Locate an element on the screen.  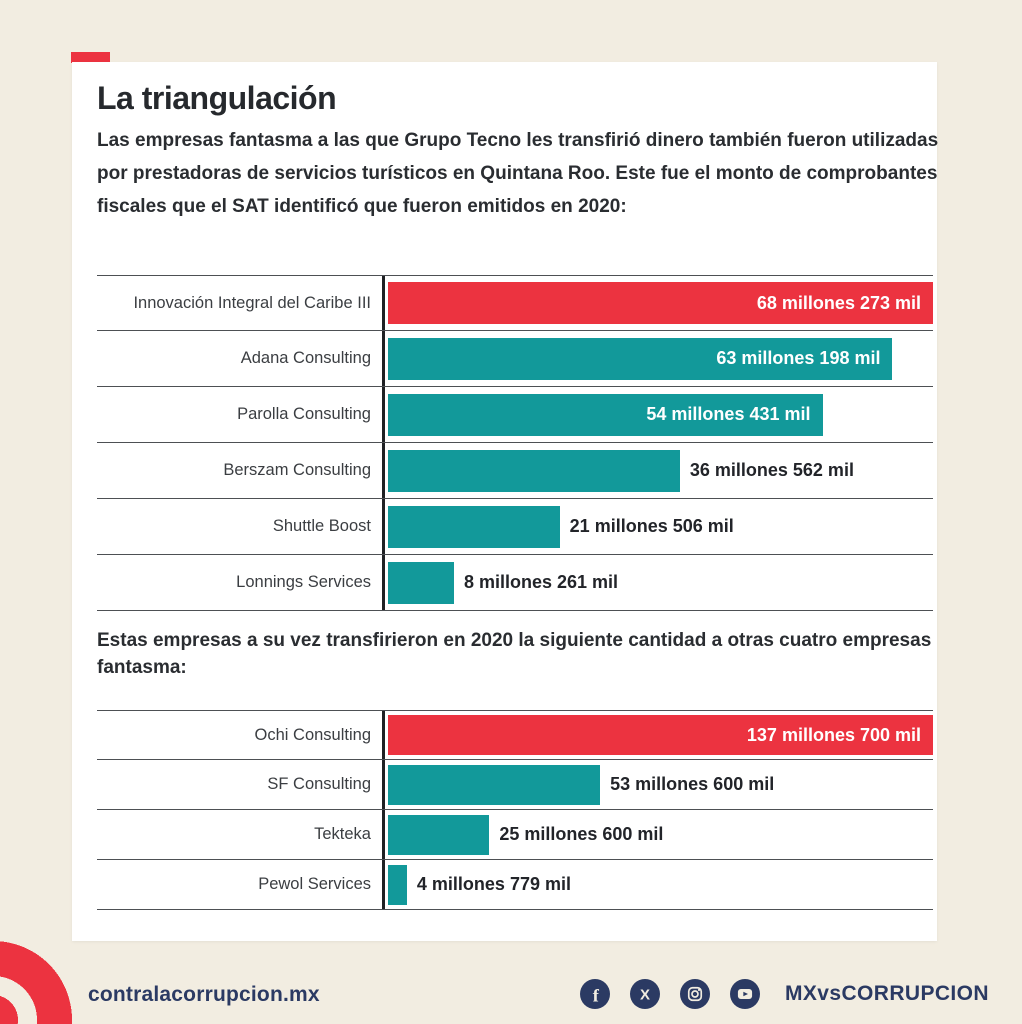
svg-text: f is located at coordinates (596, 996).